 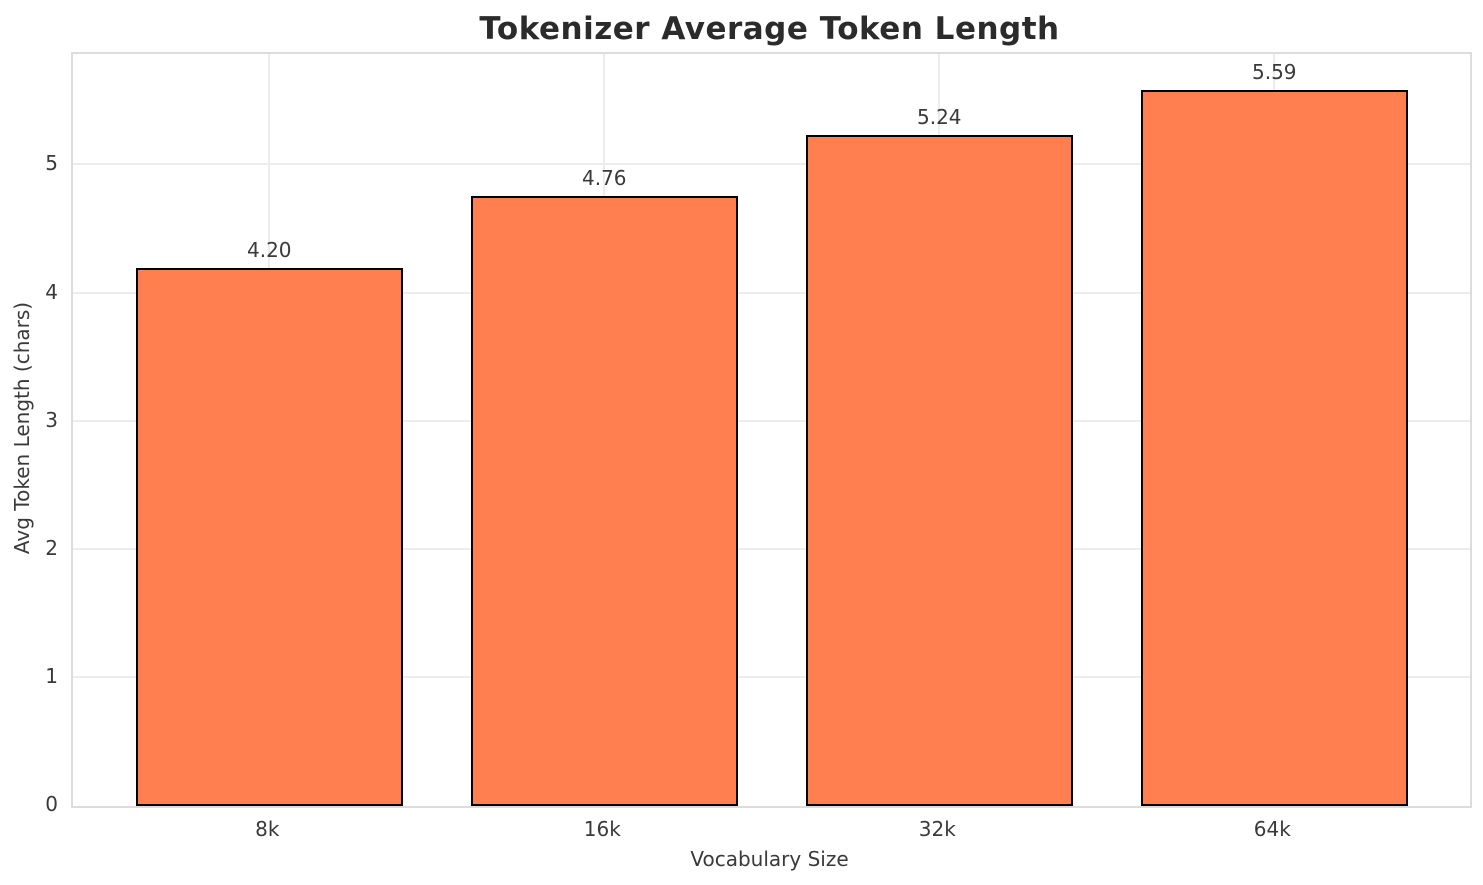 What do you see at coordinates (769, 29) in the screenshot?
I see `chart-title: Tokenizer Average Token Length` at bounding box center [769, 29].